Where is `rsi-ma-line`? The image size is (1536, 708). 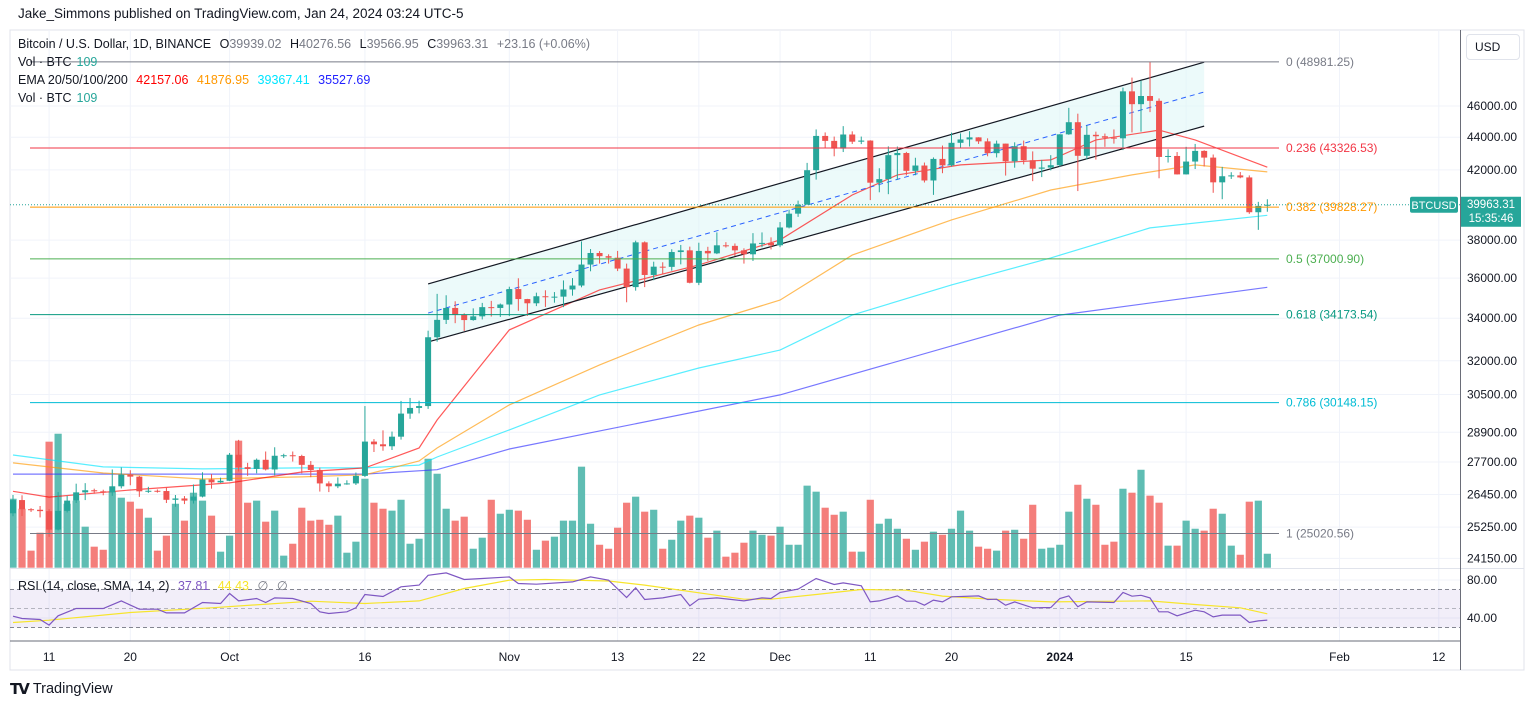 rsi-ma-line is located at coordinates (640, 601).